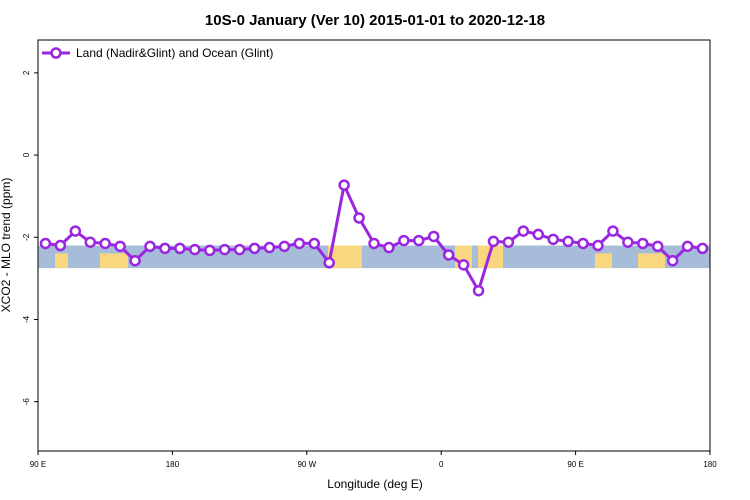  I want to click on y-axis: 2 0 -2 -4 -6, so click(30, 237).